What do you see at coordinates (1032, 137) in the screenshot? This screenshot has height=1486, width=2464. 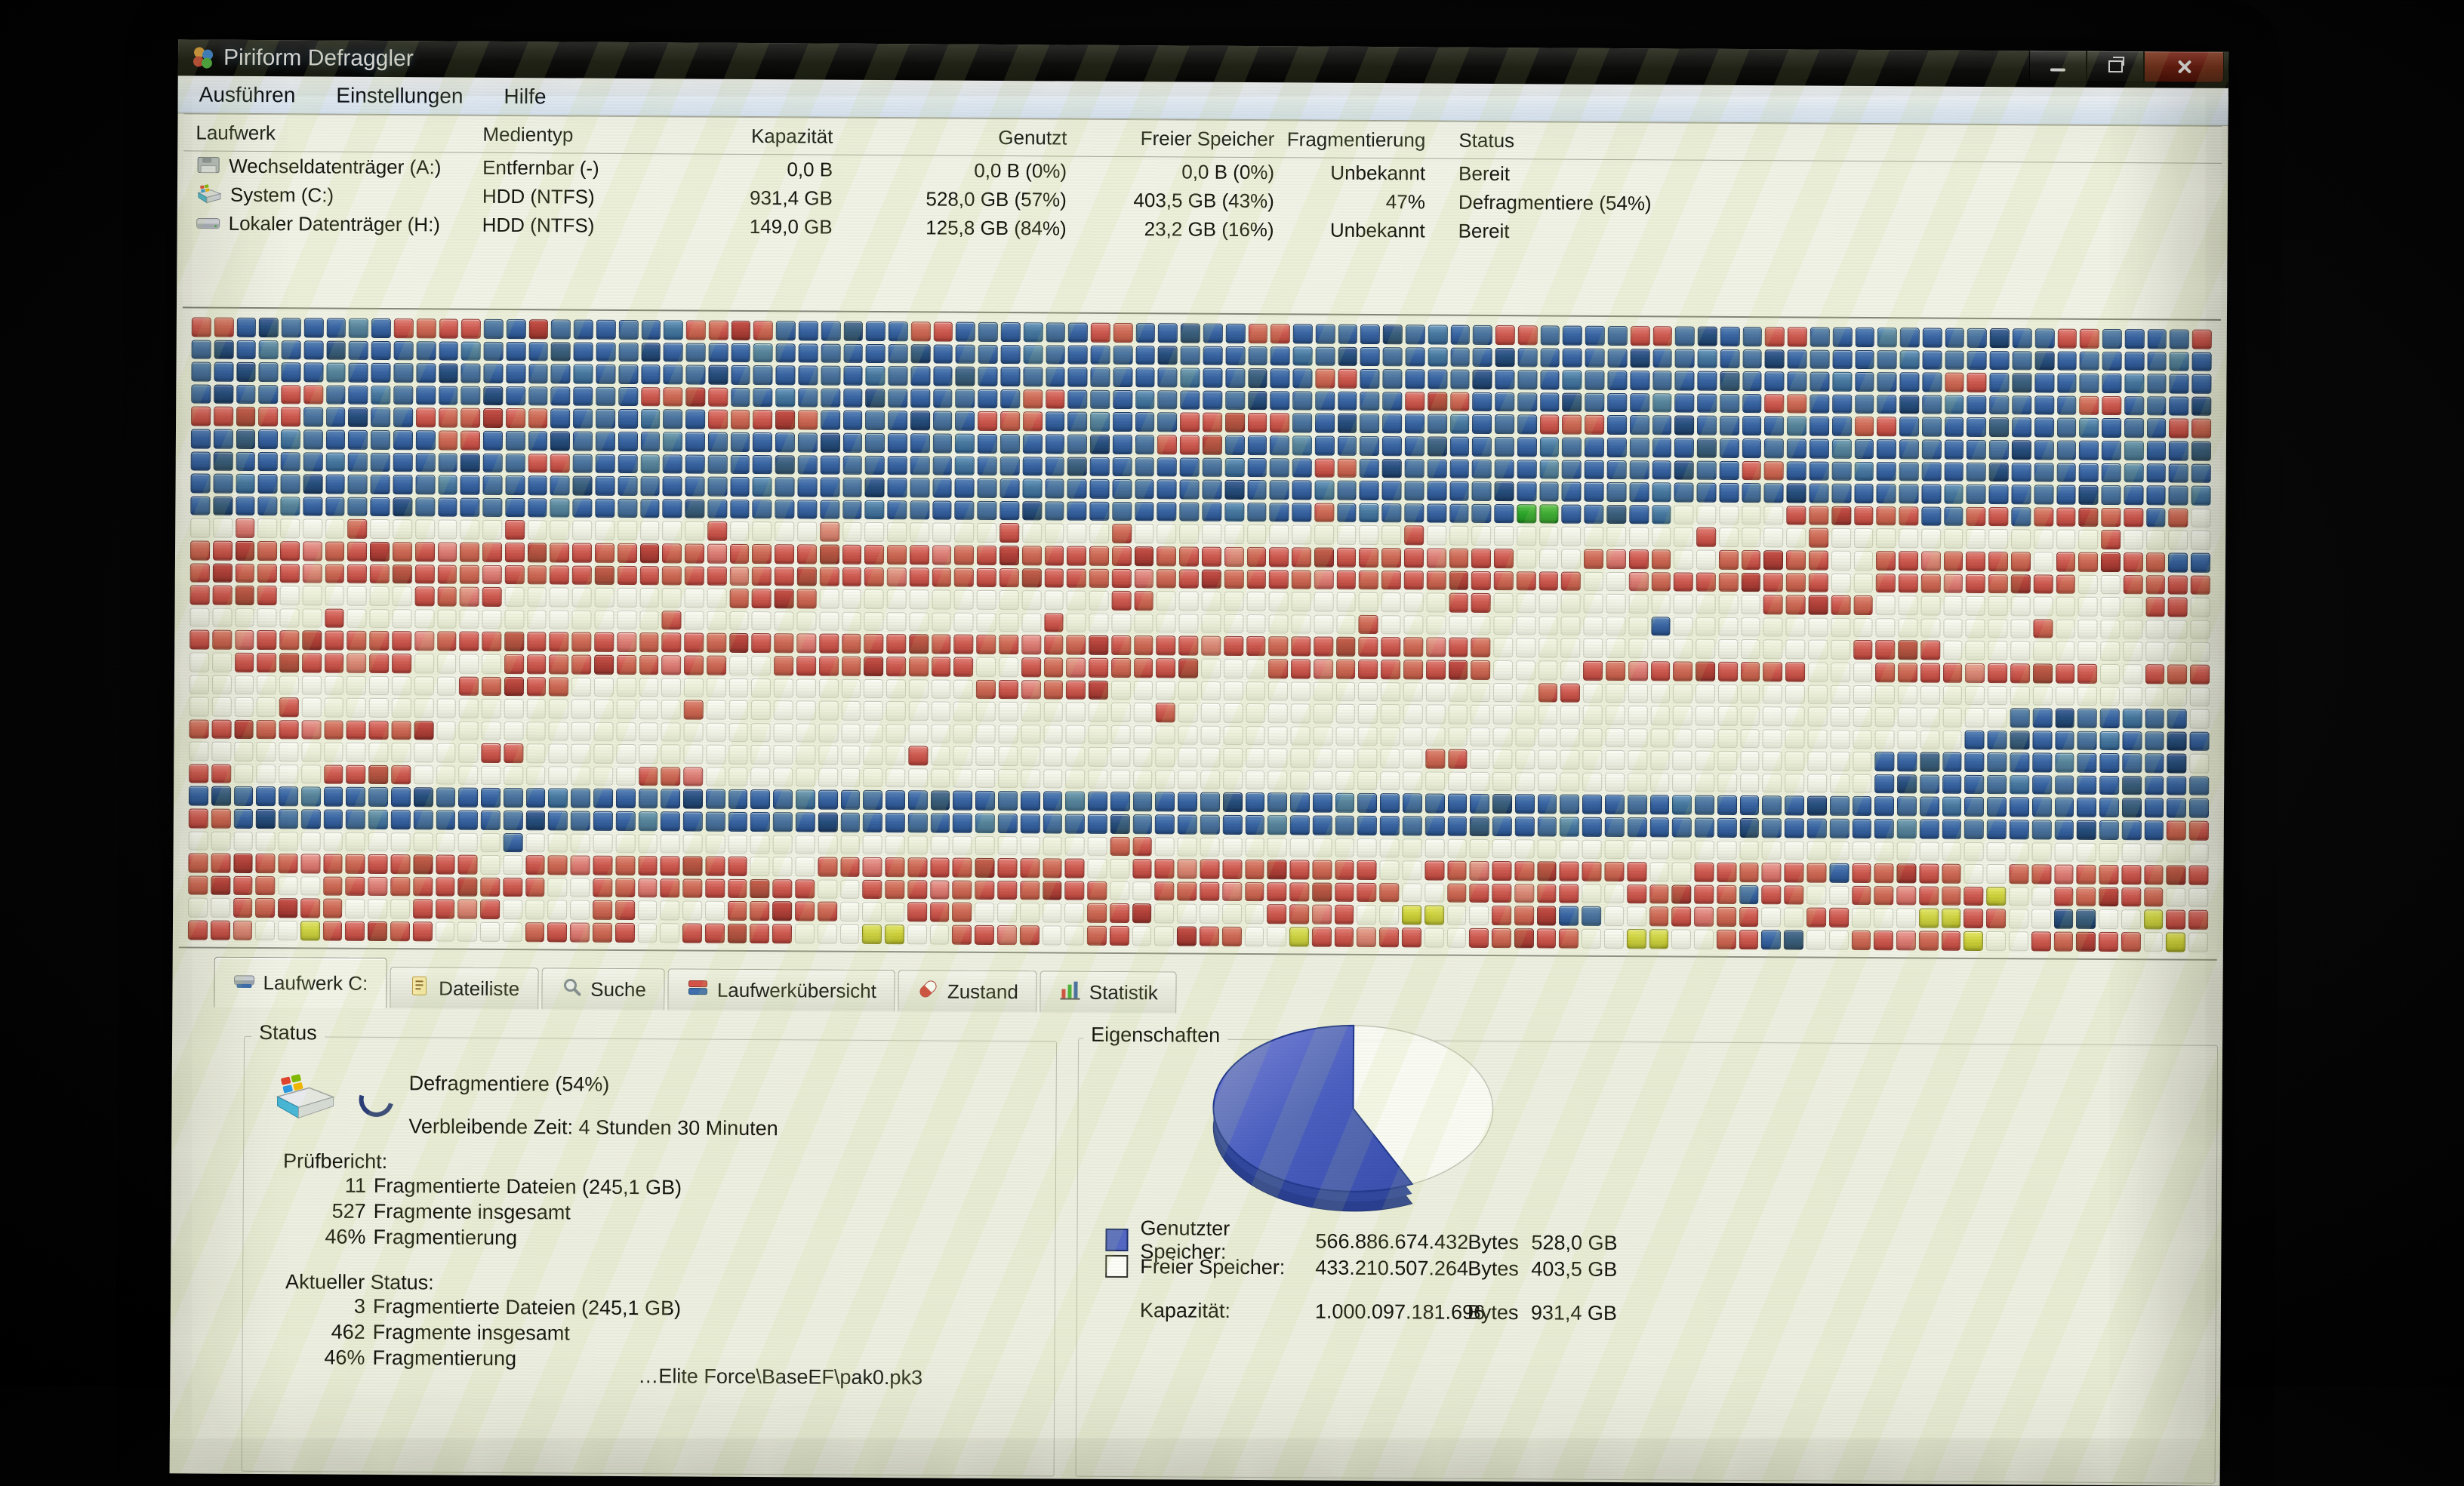 I see `column-header-3: Genutzt` at bounding box center [1032, 137].